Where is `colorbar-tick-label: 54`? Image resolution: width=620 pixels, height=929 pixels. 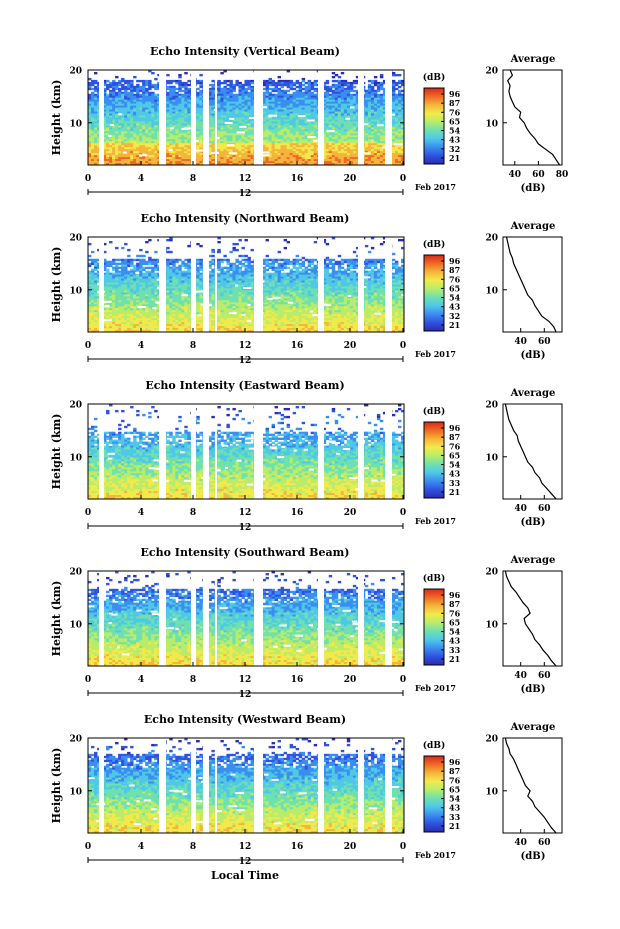
colorbar-tick-label: 54 is located at coordinates (455, 131).